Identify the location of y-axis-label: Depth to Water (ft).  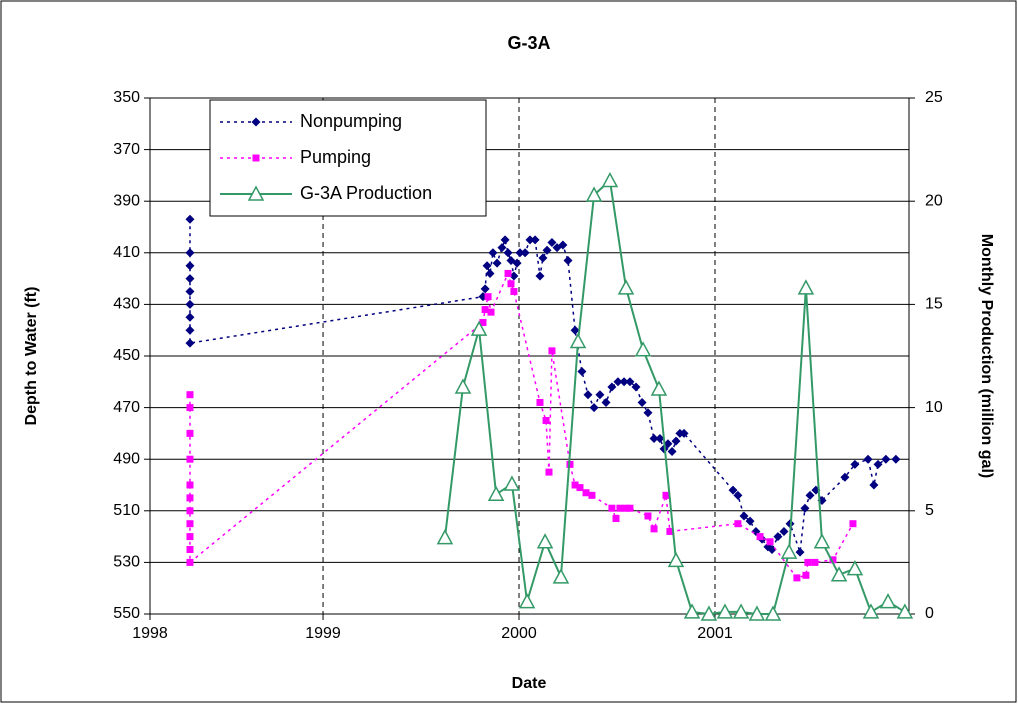
(31, 356).